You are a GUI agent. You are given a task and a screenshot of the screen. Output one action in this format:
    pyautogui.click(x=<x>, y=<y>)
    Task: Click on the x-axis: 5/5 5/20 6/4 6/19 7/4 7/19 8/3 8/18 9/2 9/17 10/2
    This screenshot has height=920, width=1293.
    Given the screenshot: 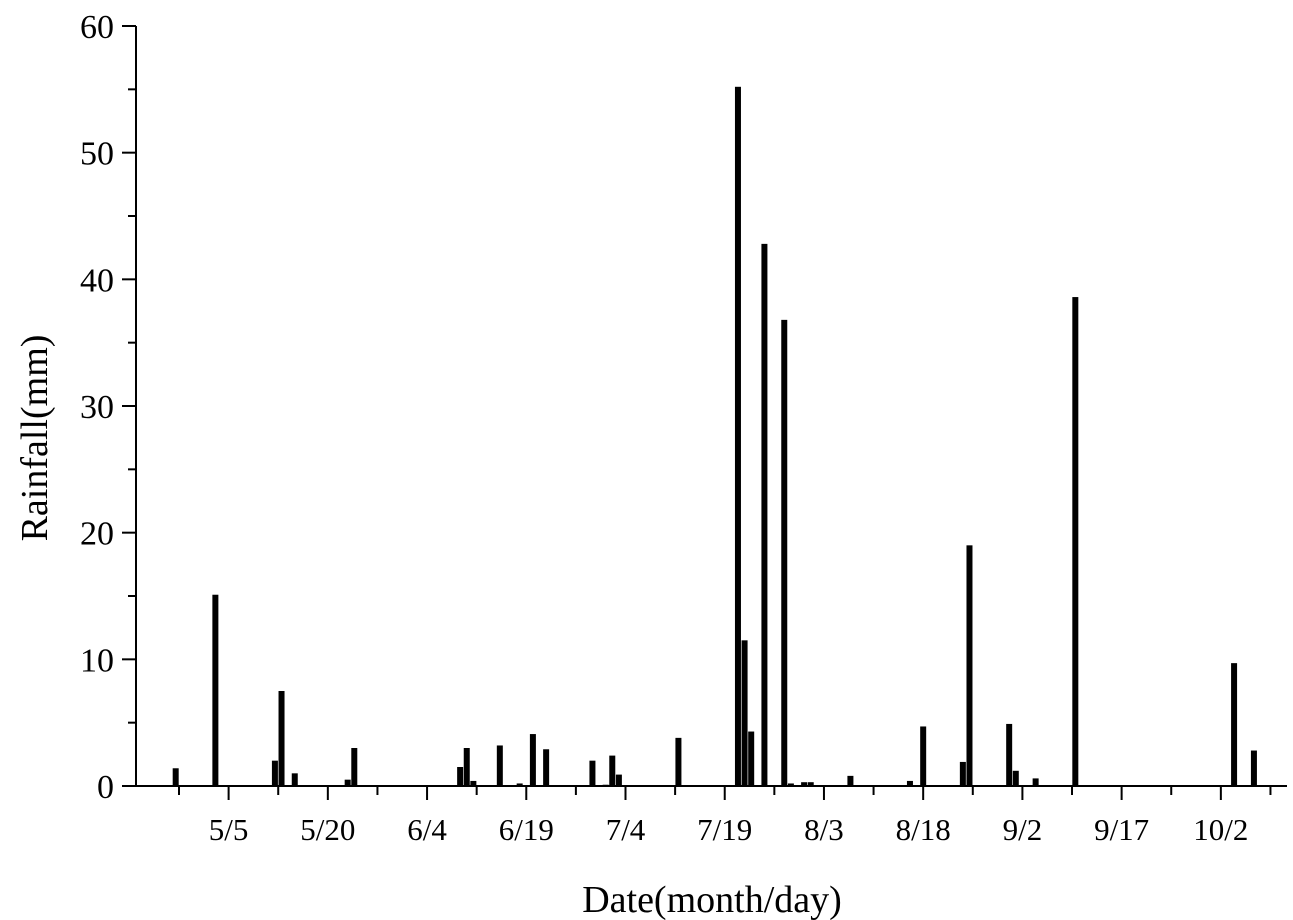 What is the action you would take?
    pyautogui.click(x=711, y=816)
    